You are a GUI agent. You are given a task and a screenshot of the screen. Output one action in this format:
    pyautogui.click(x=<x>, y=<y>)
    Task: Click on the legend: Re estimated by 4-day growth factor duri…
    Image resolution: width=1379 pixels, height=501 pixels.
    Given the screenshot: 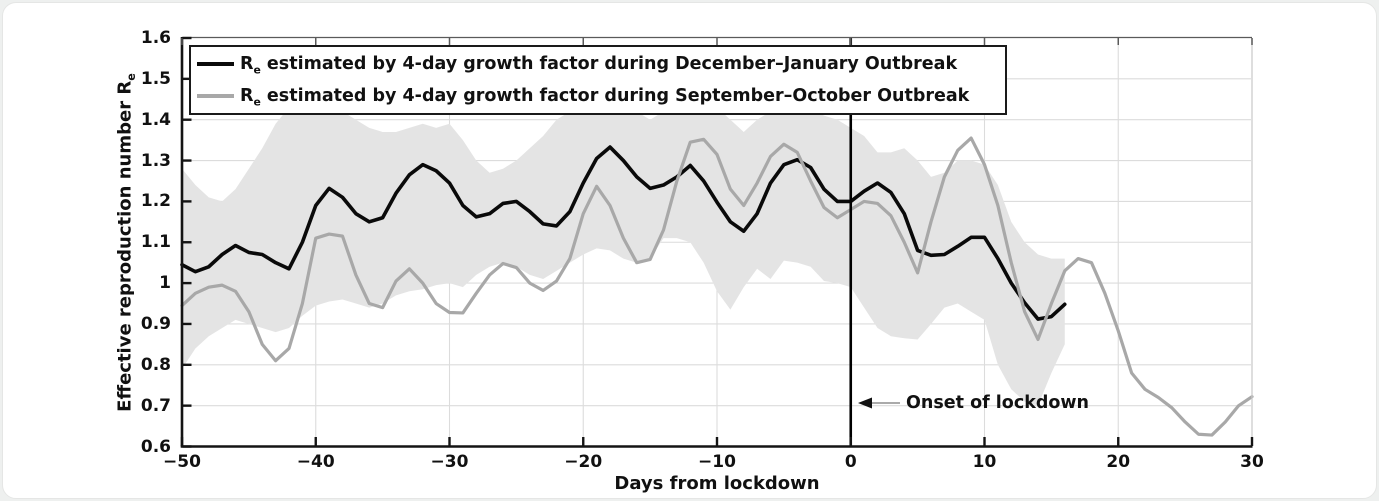 What is the action you would take?
    pyautogui.click(x=598, y=80)
    